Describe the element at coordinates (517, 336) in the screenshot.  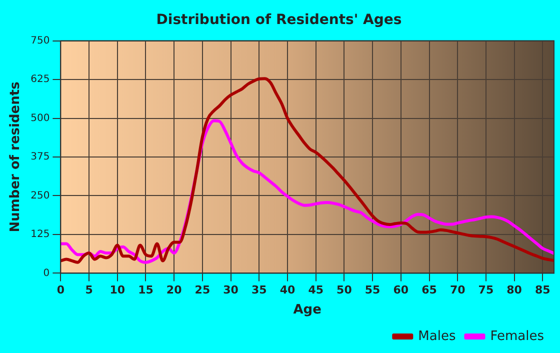
I see `legend-label: Females` at that location.